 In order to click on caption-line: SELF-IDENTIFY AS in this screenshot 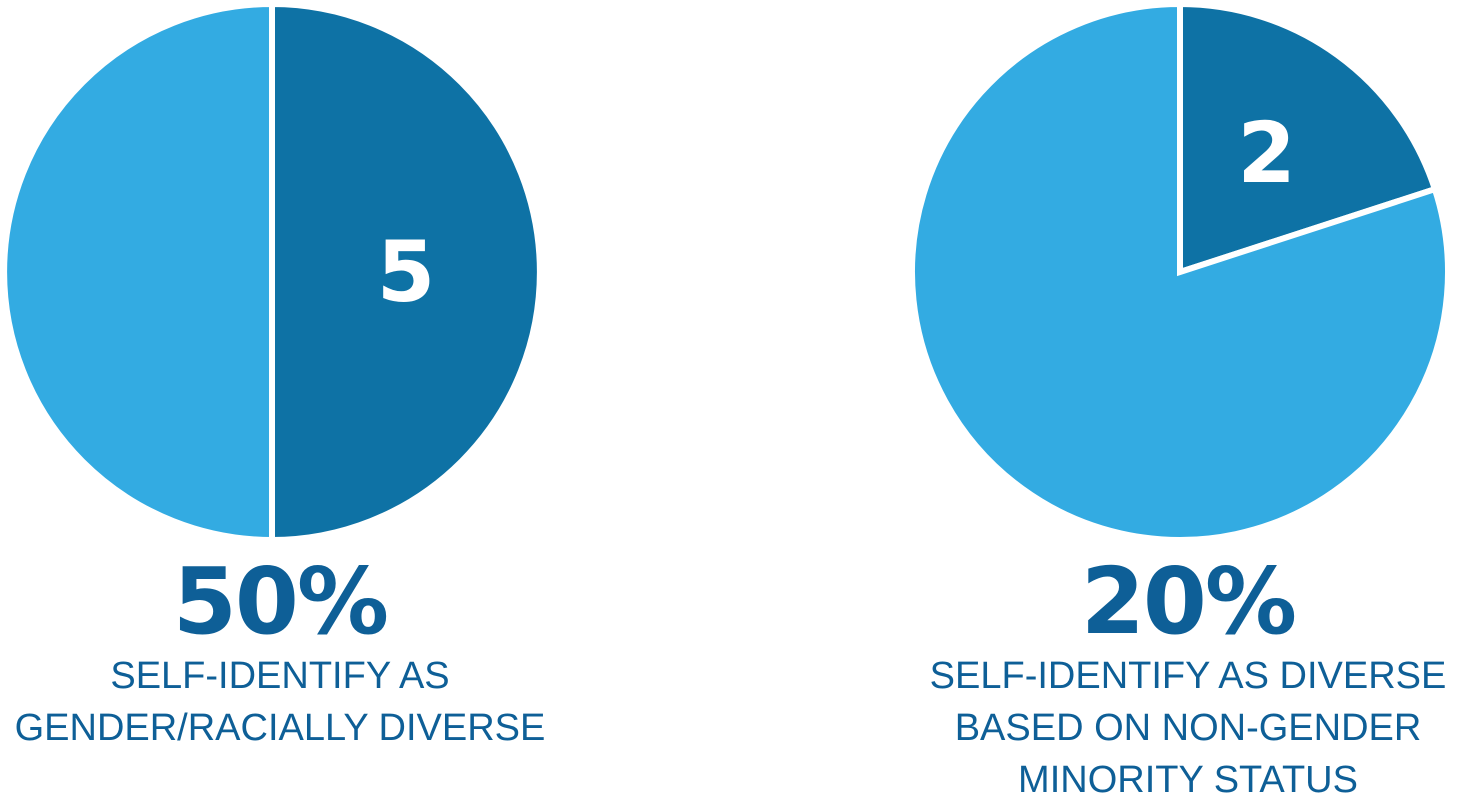, I will do `click(280, 676)`.